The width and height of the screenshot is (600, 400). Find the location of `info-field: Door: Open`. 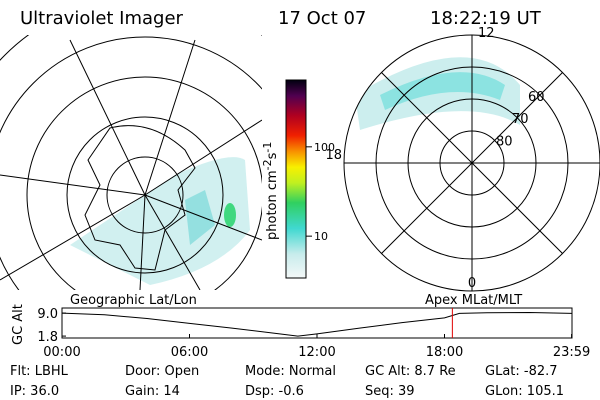

info-field: Door: Open is located at coordinates (162, 371).